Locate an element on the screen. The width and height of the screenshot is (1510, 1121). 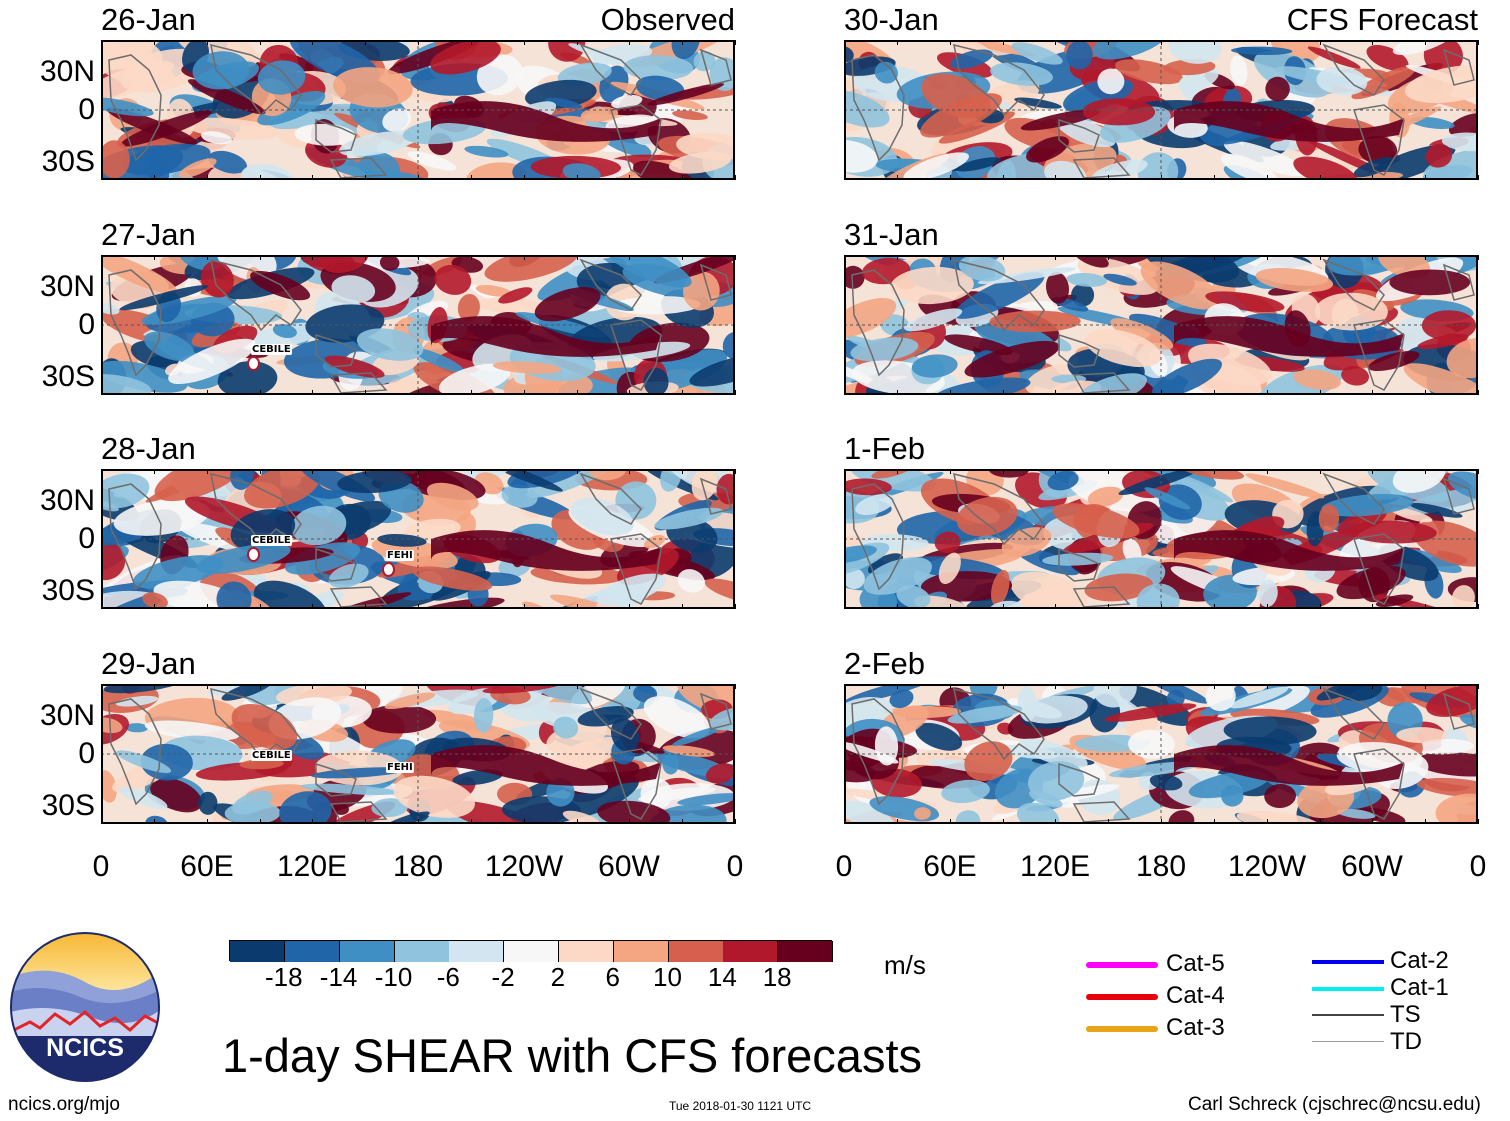
shear-field is located at coordinates (418, 754).